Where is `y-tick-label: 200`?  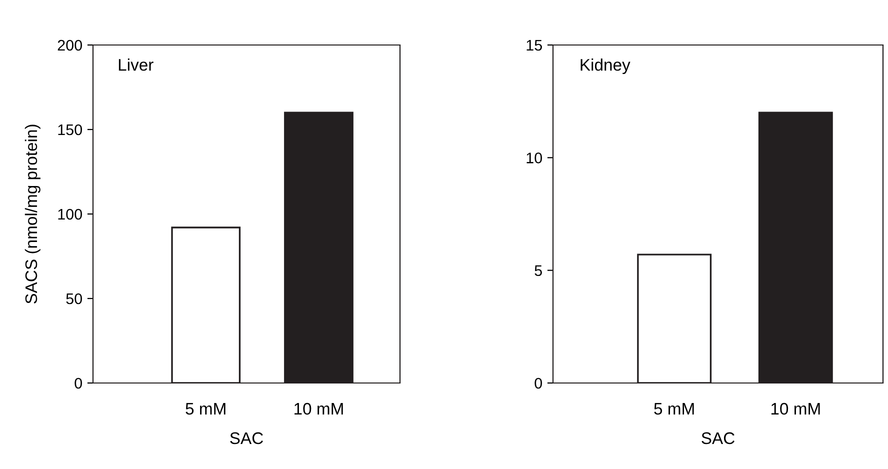
y-tick-label: 200 is located at coordinates (70, 45).